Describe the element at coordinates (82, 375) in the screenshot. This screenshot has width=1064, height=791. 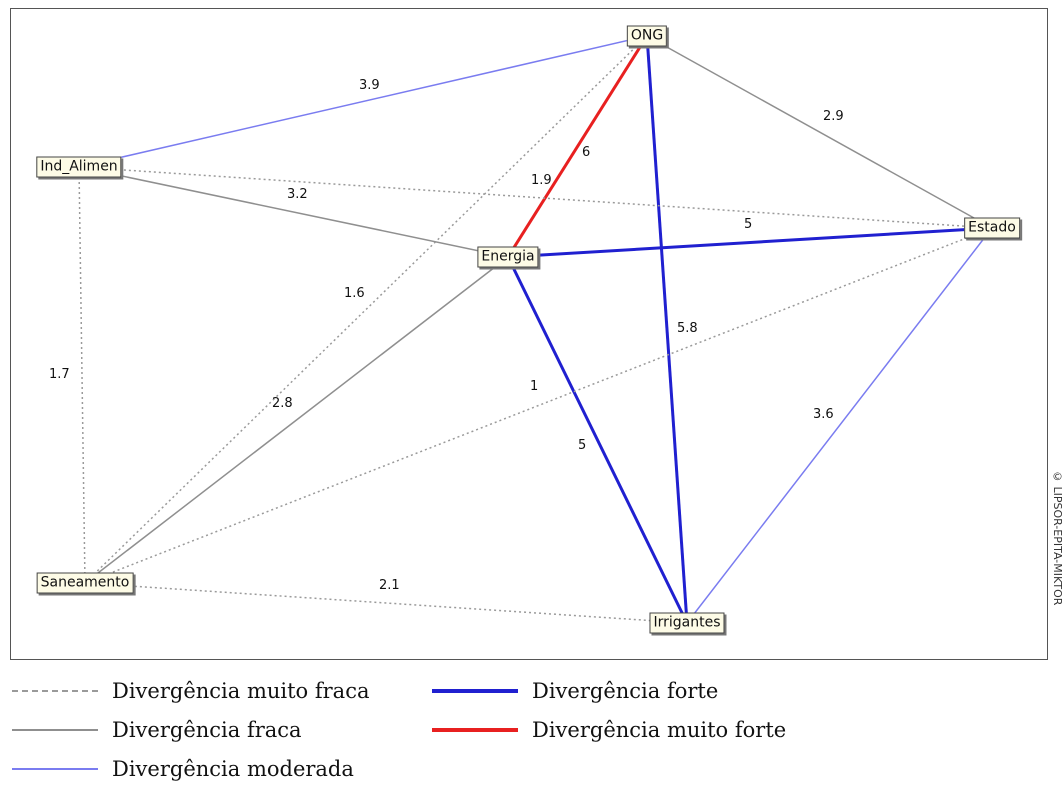
I see `edge-ind-saneamento` at that location.